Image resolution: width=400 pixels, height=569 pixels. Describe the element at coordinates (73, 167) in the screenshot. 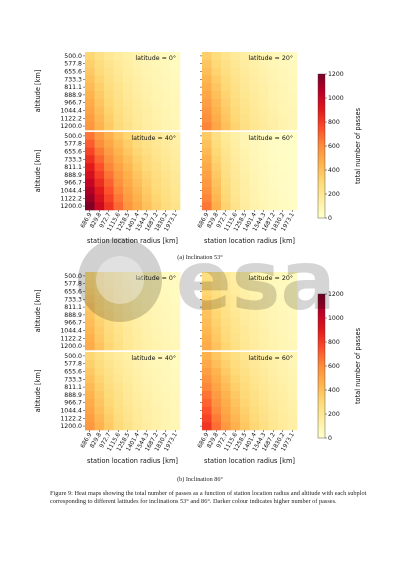

I see `y-tick-label: 811.1` at that location.